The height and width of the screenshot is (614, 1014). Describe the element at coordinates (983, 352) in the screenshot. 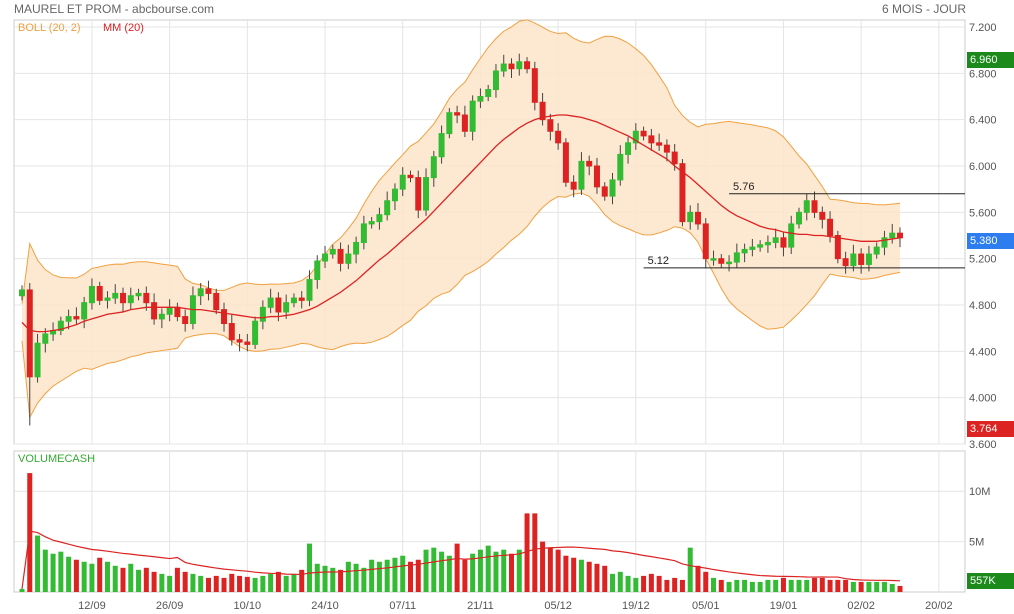

I see `price-tick-label: 4.400` at that location.